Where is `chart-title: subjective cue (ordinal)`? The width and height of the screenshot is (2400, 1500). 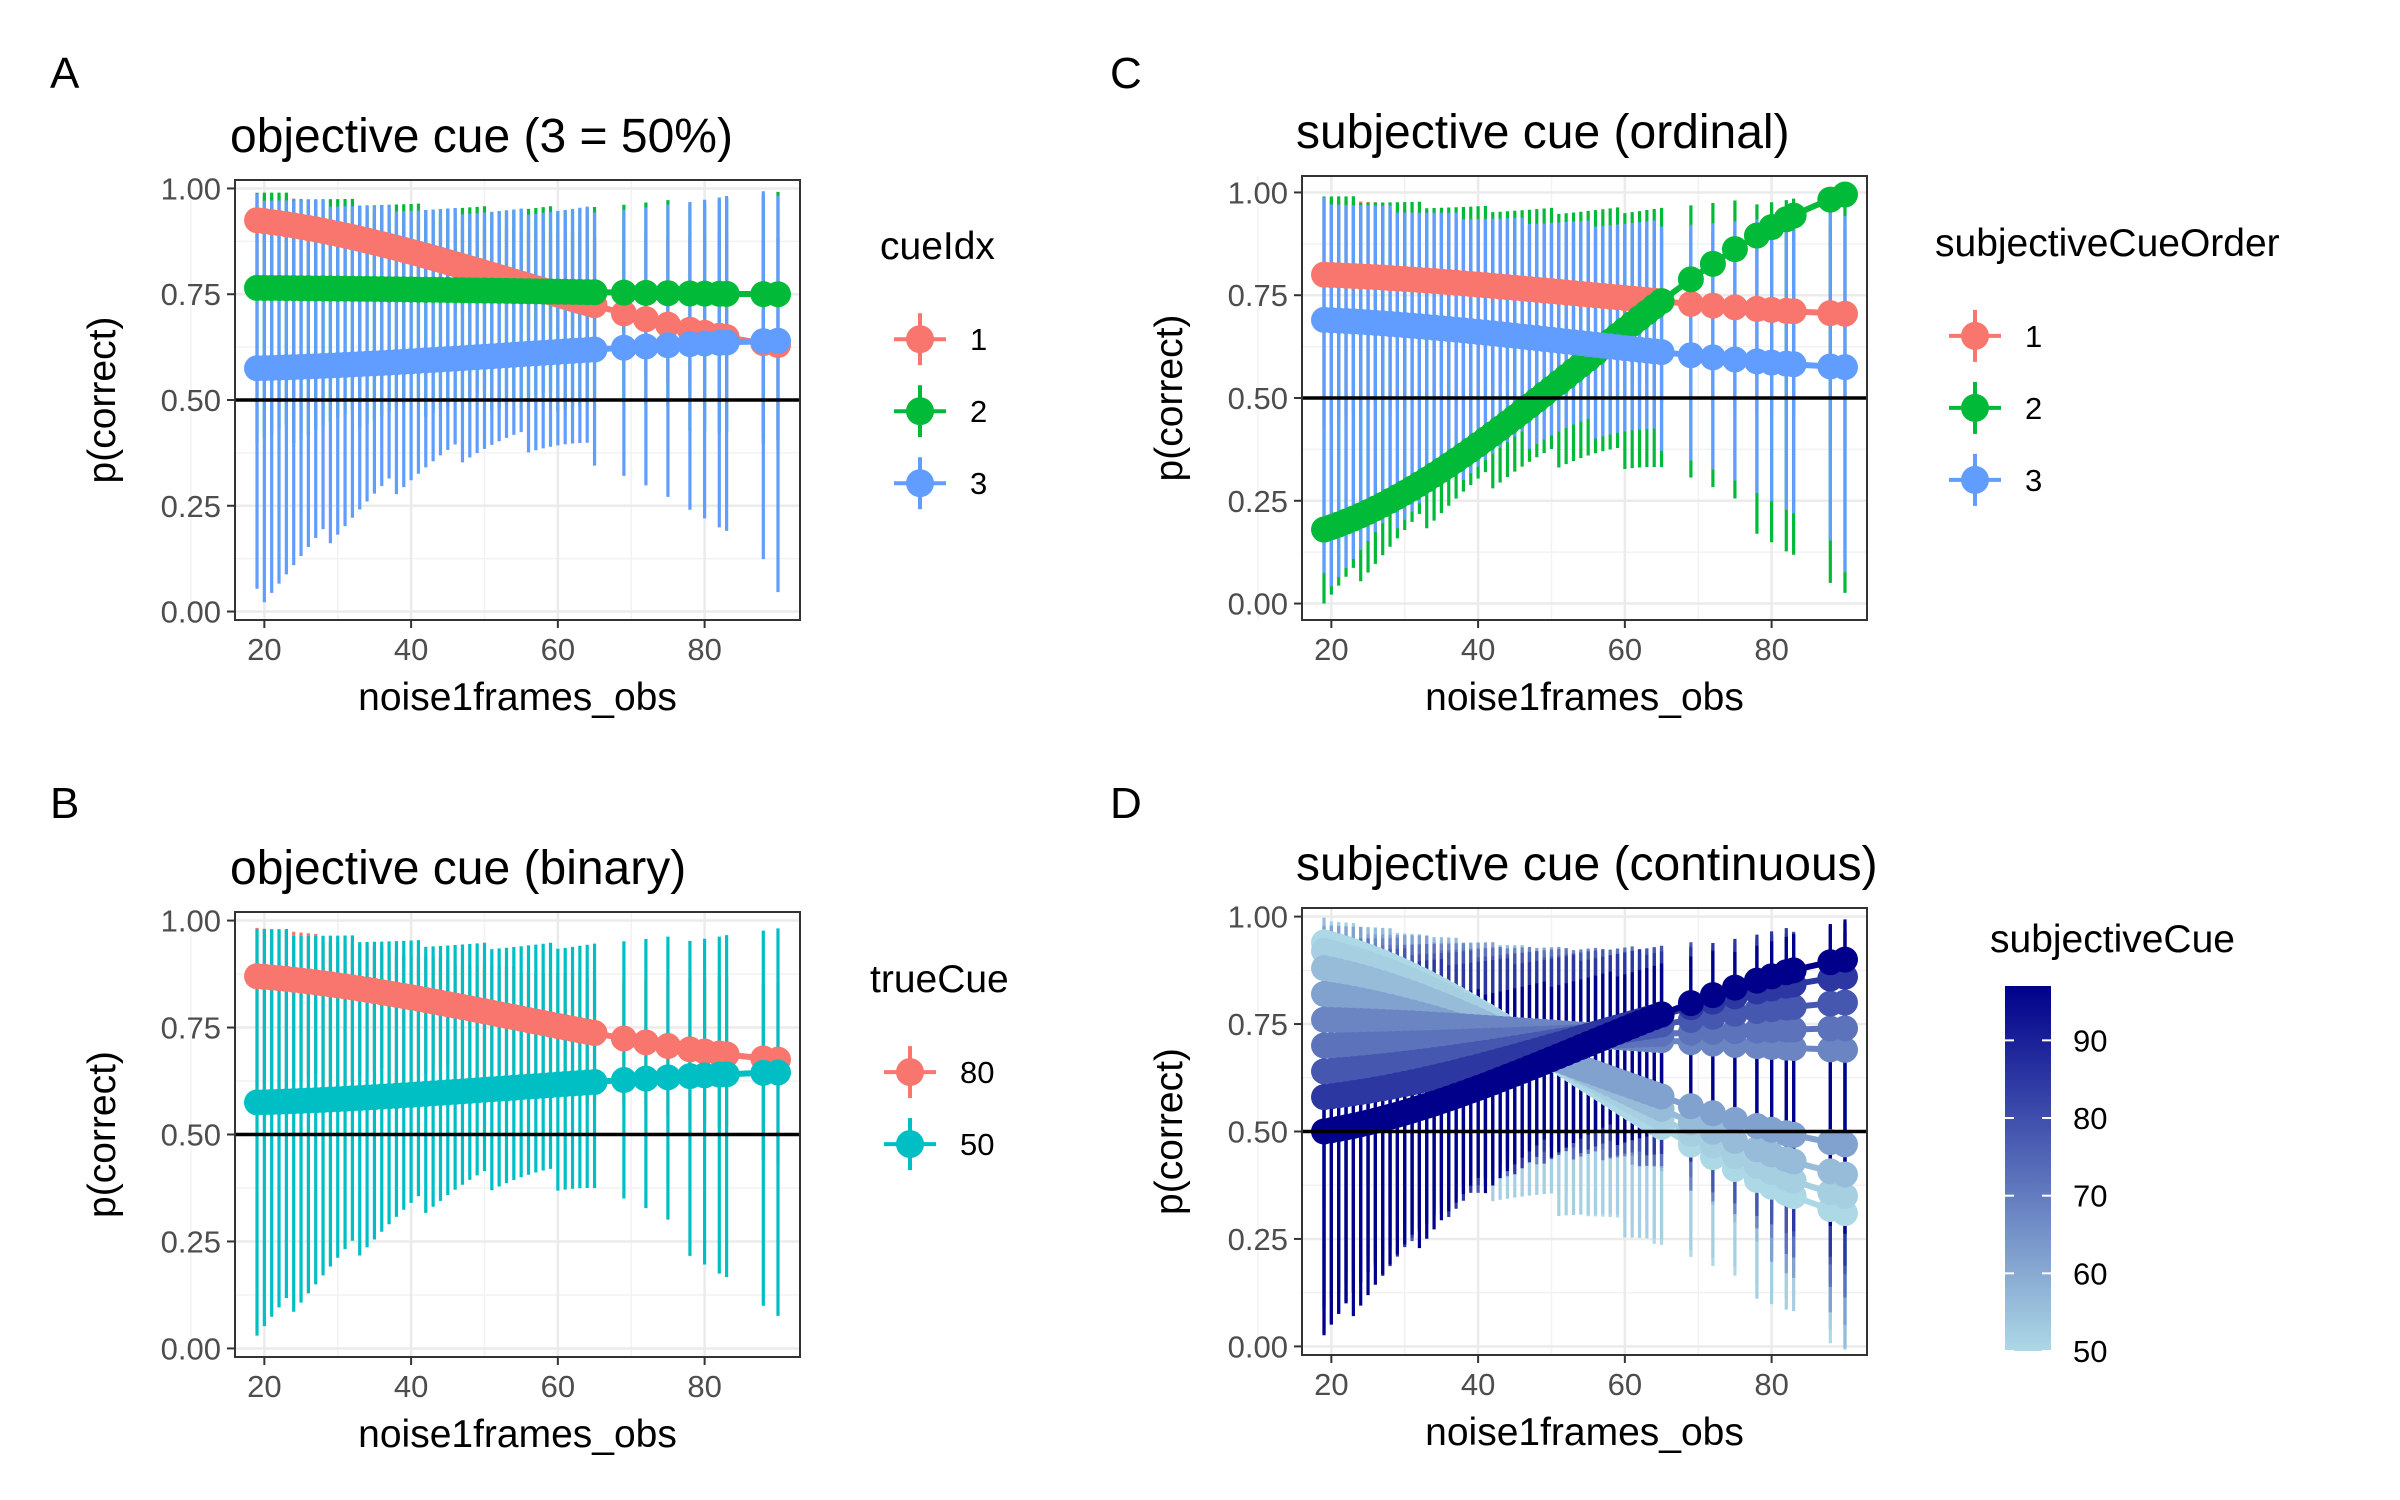 chart-title: subjective cue (ordinal) is located at coordinates (1543, 132).